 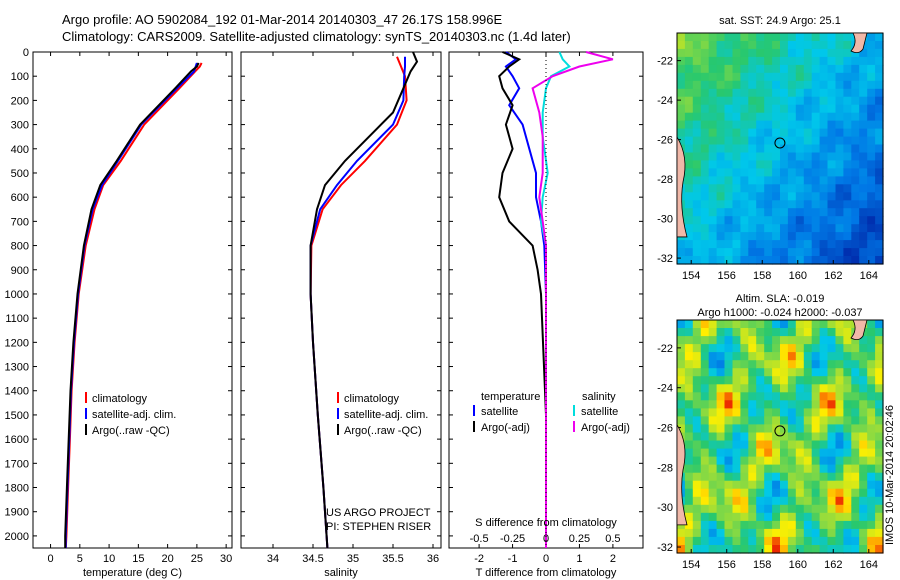 What do you see at coordinates (833, 276) in the screenshot?
I see `map-lon-label: 162` at bounding box center [833, 276].